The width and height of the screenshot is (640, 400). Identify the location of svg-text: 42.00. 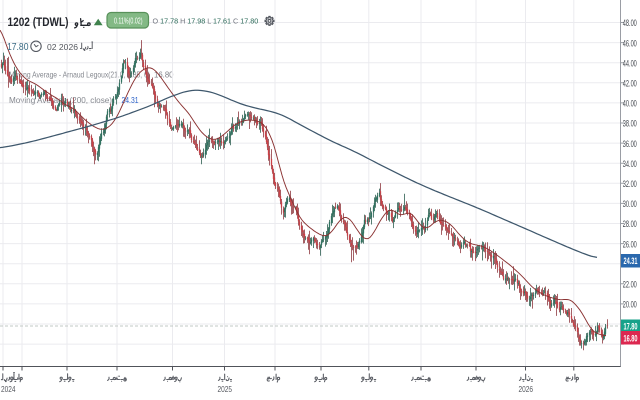
(630, 84).